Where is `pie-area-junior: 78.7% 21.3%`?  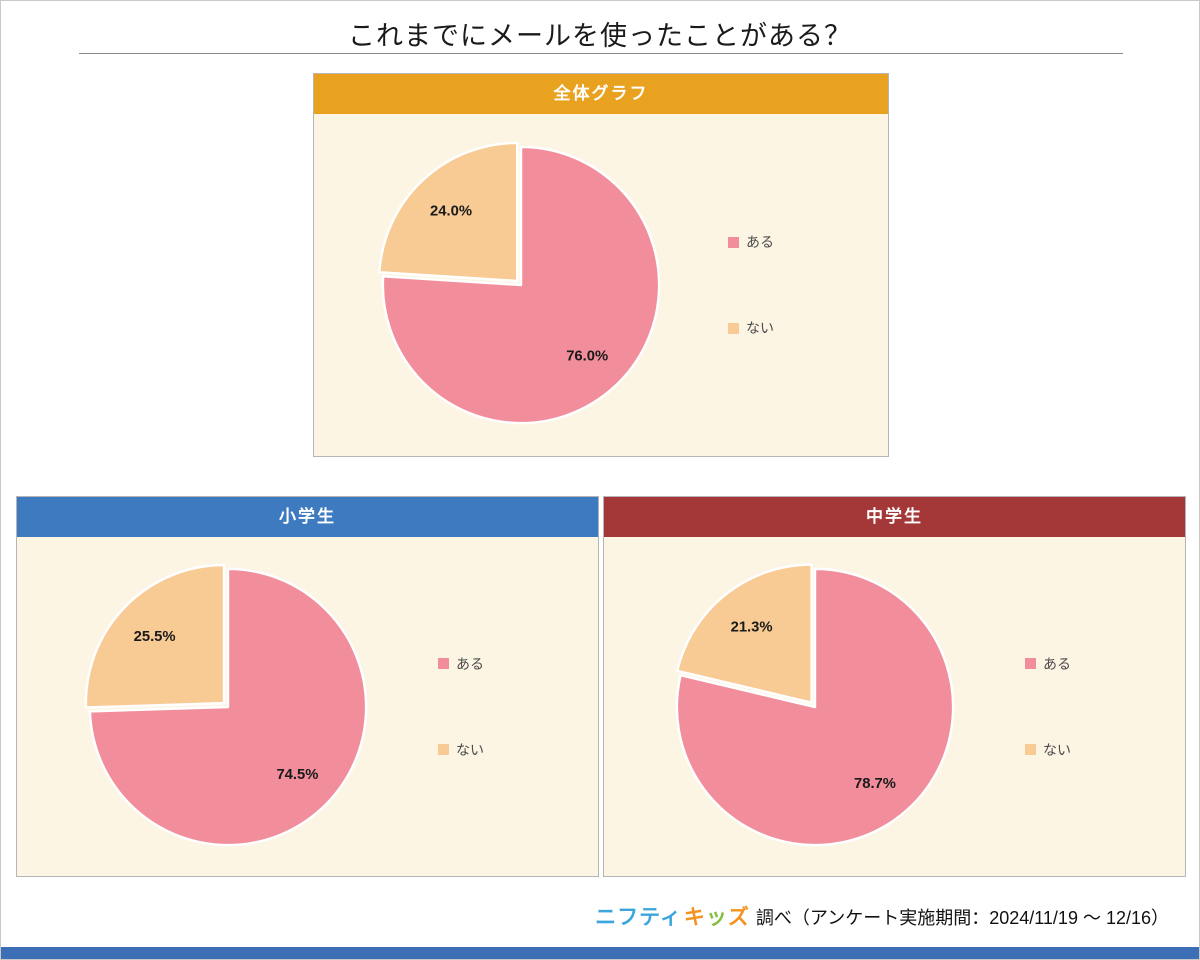 pie-area-junior: 78.7% 21.3% is located at coordinates (814, 707).